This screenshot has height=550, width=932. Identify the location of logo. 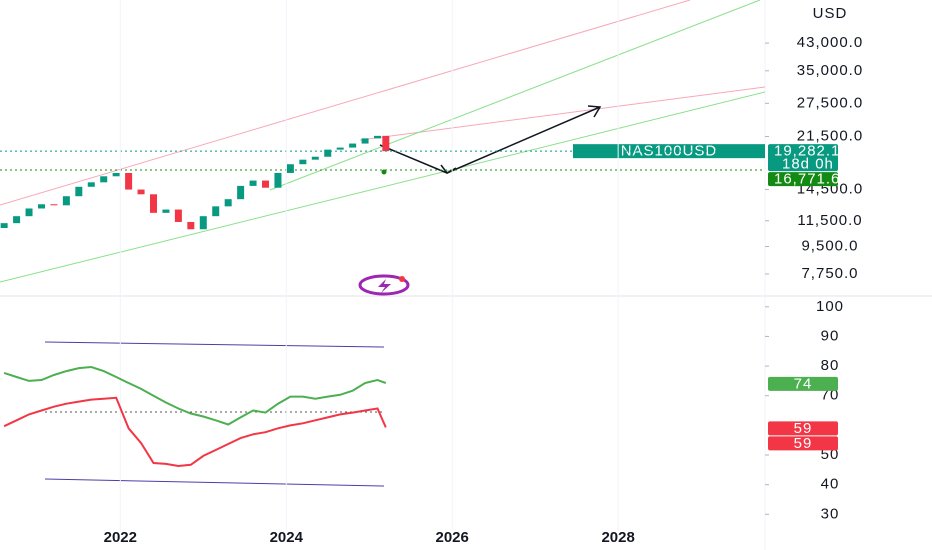
(384, 285).